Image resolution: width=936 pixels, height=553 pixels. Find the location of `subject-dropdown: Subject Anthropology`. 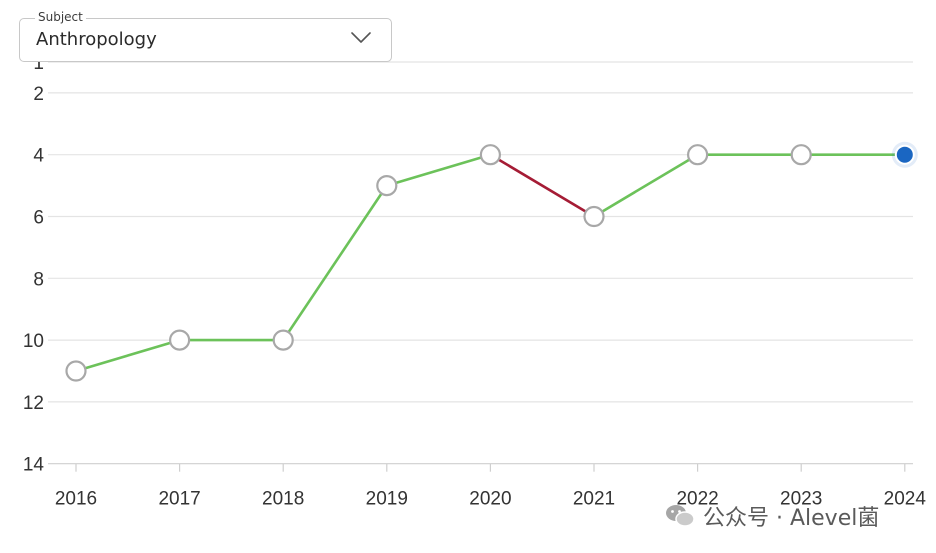

subject-dropdown: Subject Anthropology is located at coordinates (205, 35).